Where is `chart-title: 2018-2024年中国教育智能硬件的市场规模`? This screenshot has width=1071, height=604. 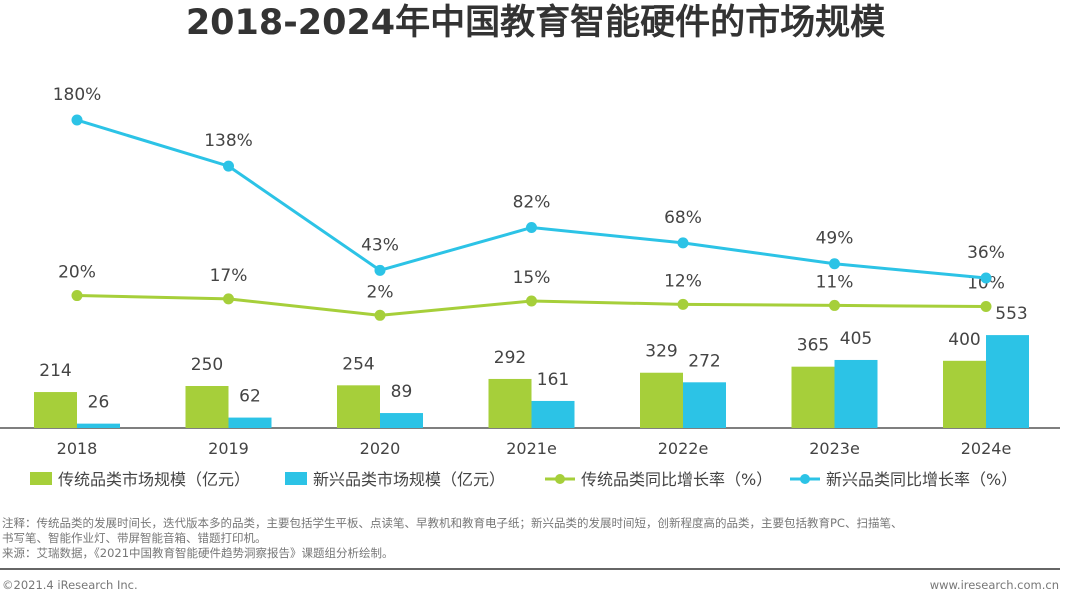 chart-title: 2018-2024年中国教育智能硬件的市场规模 is located at coordinates (535, 23).